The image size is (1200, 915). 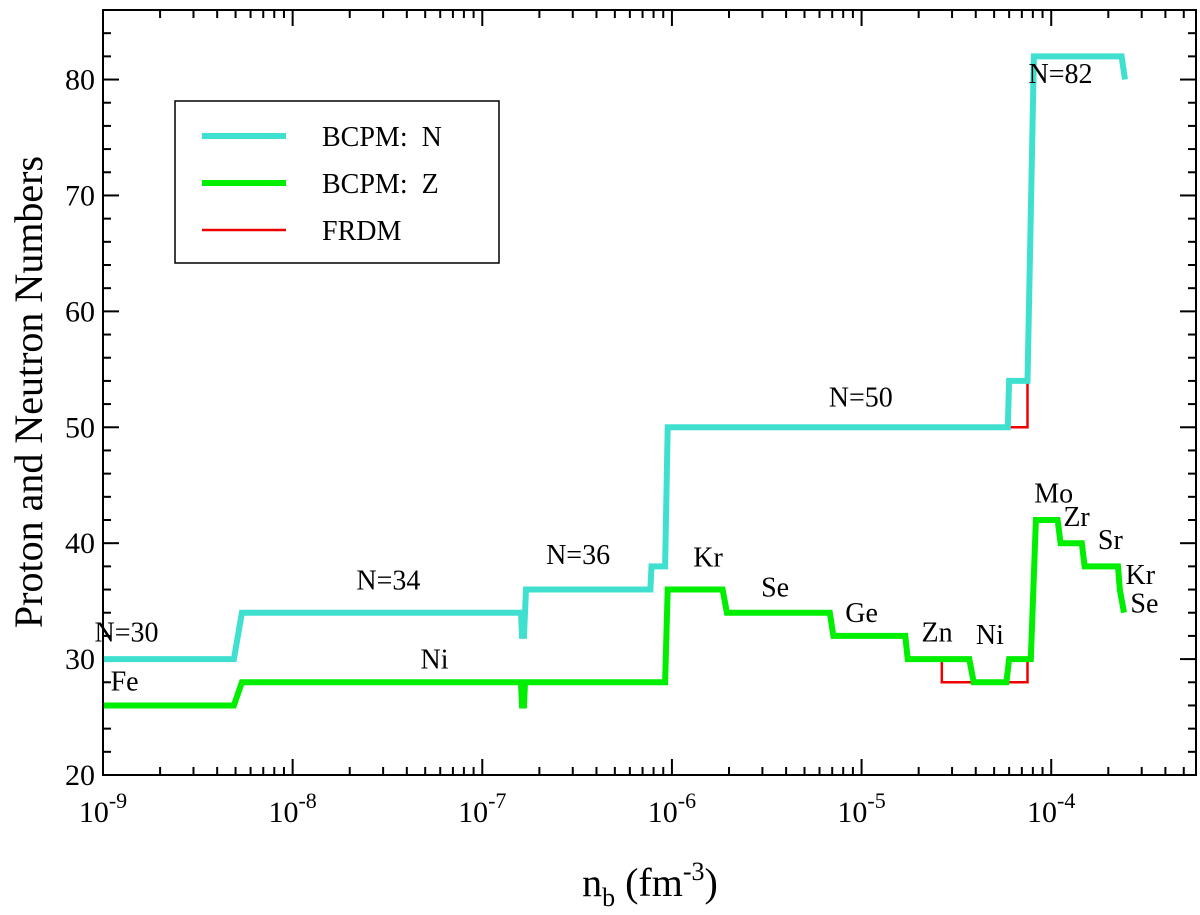 I want to click on legend: BCPM: N BCPM: Z FRDM, so click(x=337, y=182).